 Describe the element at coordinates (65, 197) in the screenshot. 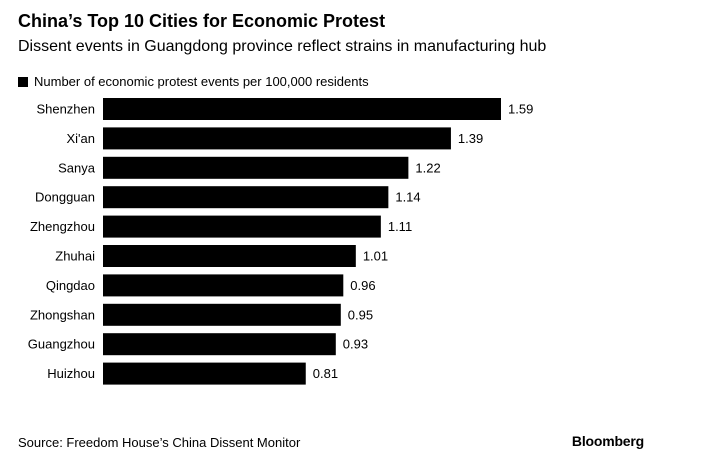

I see `category-label: Dongguan` at that location.